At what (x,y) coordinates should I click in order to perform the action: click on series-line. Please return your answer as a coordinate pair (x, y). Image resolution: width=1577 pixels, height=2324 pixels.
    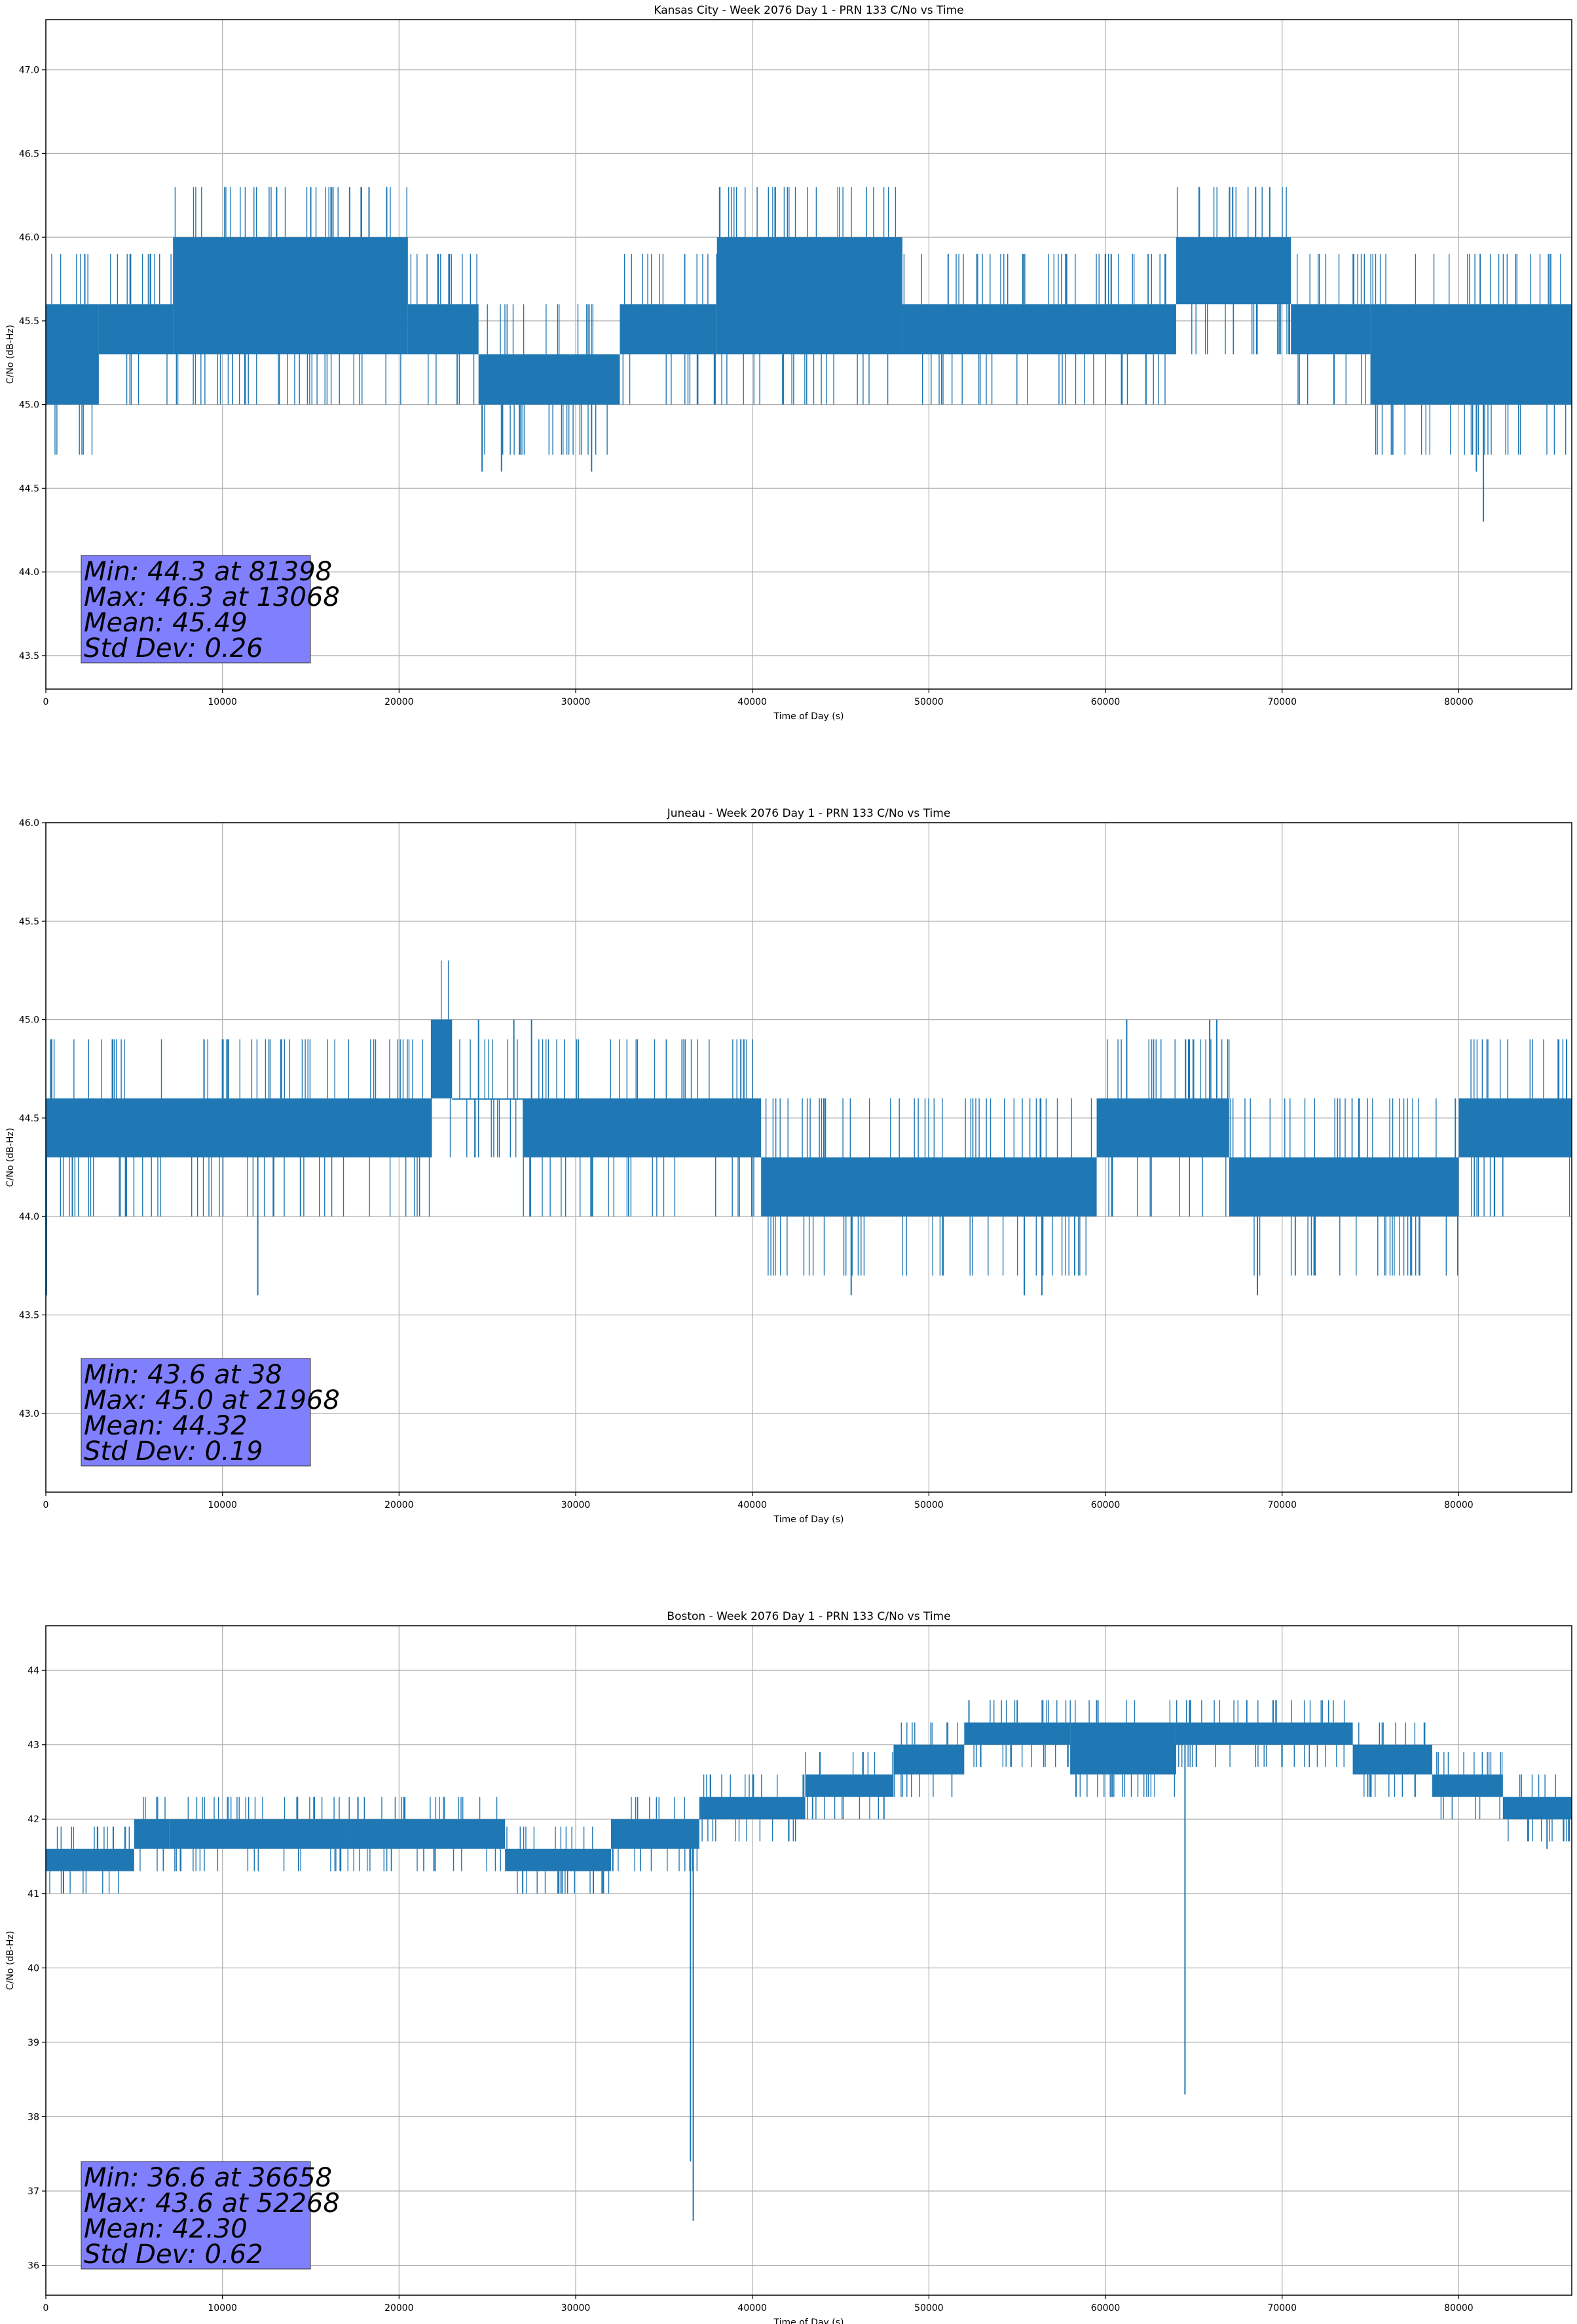
    Looking at the image, I should click on (809, 1128).